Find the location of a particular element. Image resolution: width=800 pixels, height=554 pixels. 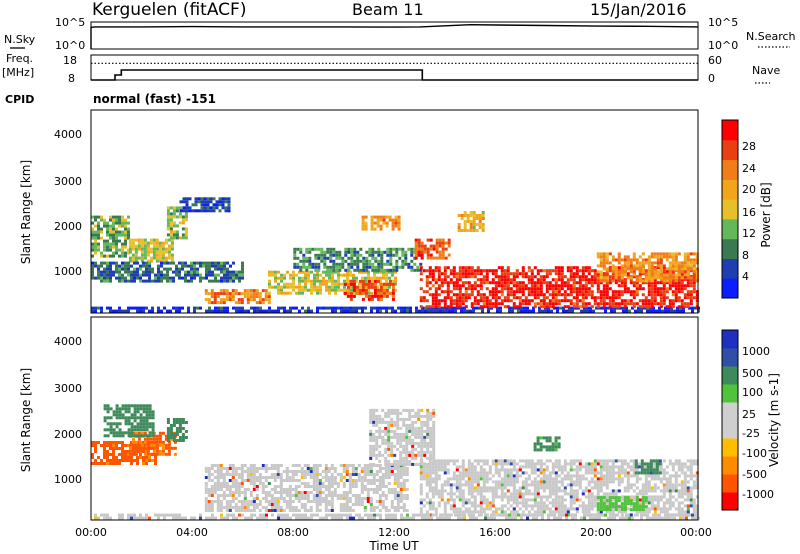

power-ytick-2000: 2000 is located at coordinates (68, 226).